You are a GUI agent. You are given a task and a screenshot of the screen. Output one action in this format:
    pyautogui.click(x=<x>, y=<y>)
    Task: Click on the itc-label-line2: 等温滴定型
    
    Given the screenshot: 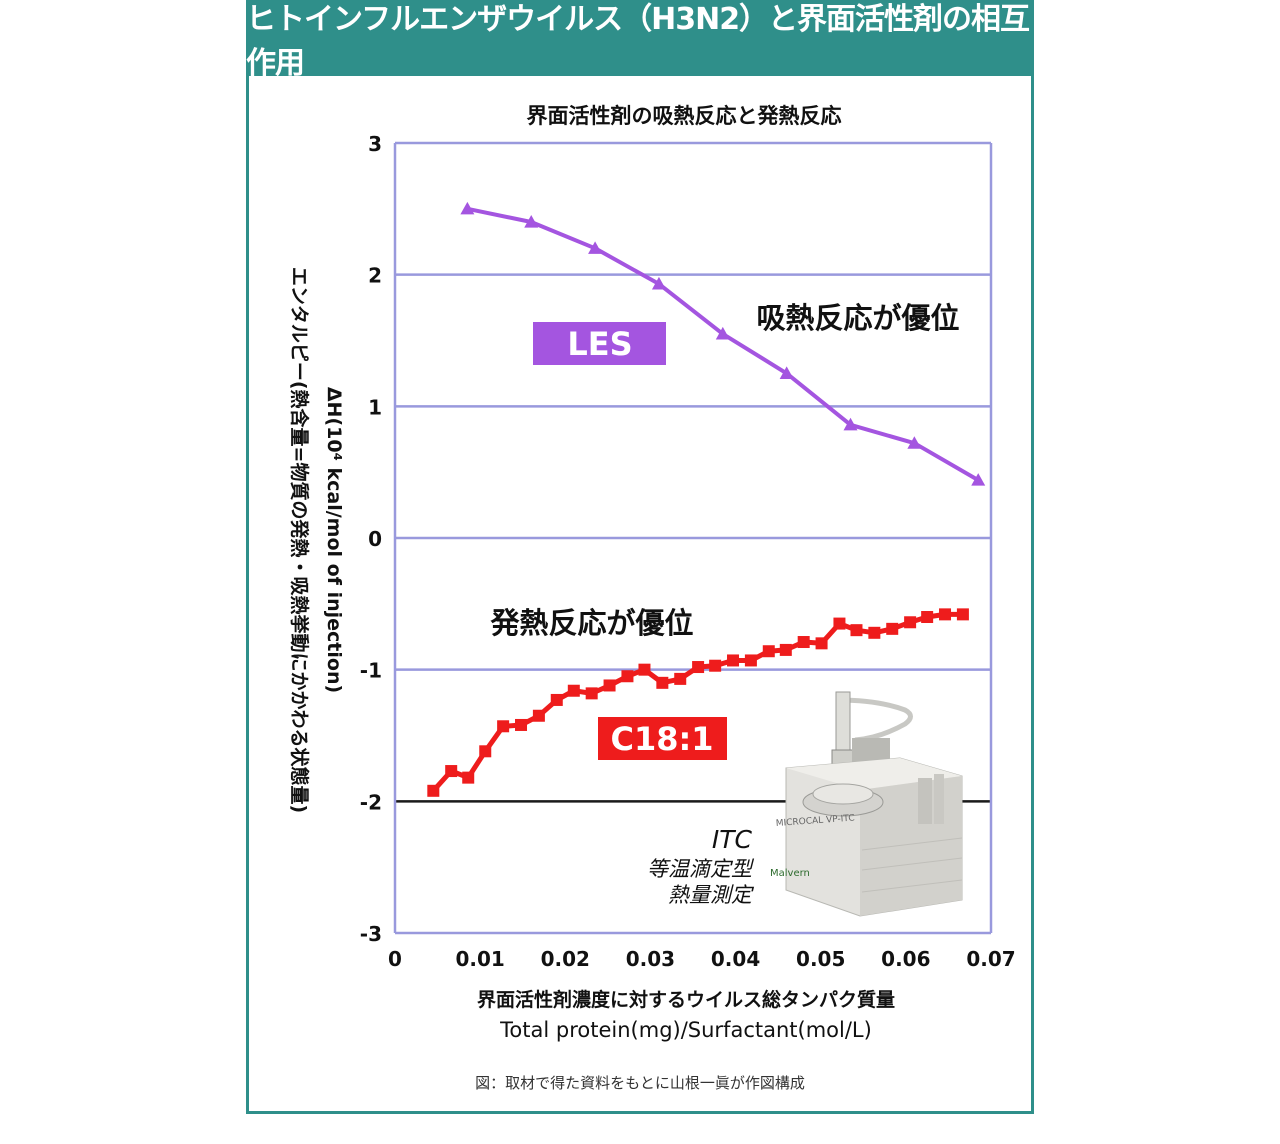 What is the action you would take?
    pyautogui.click(x=701, y=869)
    